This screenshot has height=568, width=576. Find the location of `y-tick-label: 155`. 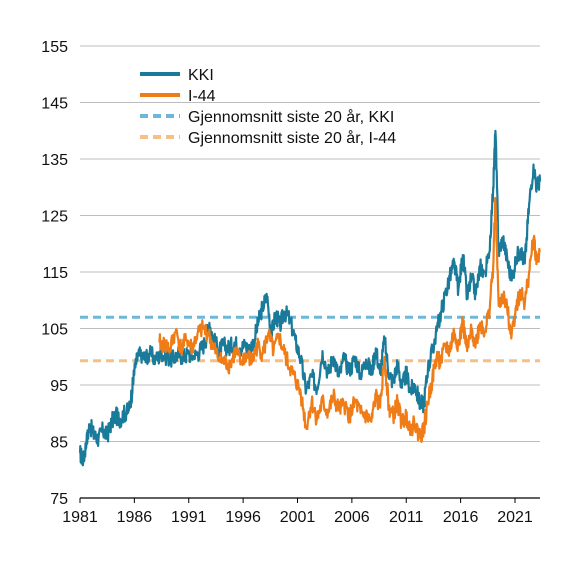

y-tick-label: 155 is located at coordinates (54, 47).